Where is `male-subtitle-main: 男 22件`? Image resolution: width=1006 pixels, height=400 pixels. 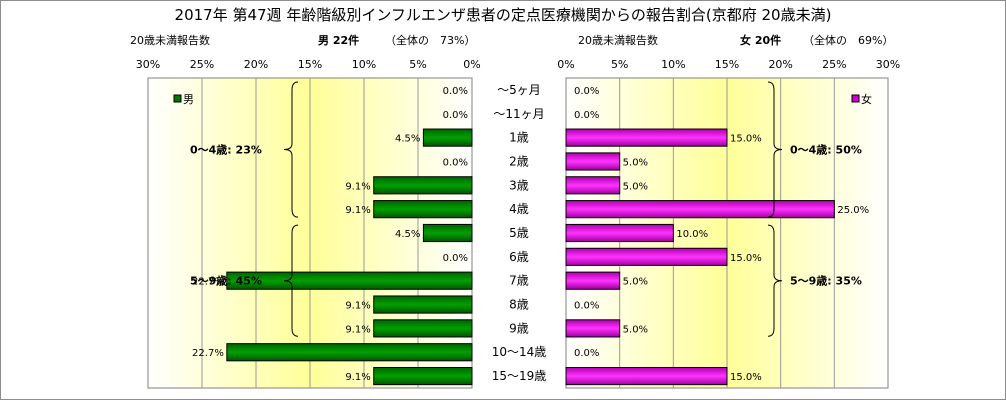 male-subtitle-main: 男 22件 is located at coordinates (338, 40).